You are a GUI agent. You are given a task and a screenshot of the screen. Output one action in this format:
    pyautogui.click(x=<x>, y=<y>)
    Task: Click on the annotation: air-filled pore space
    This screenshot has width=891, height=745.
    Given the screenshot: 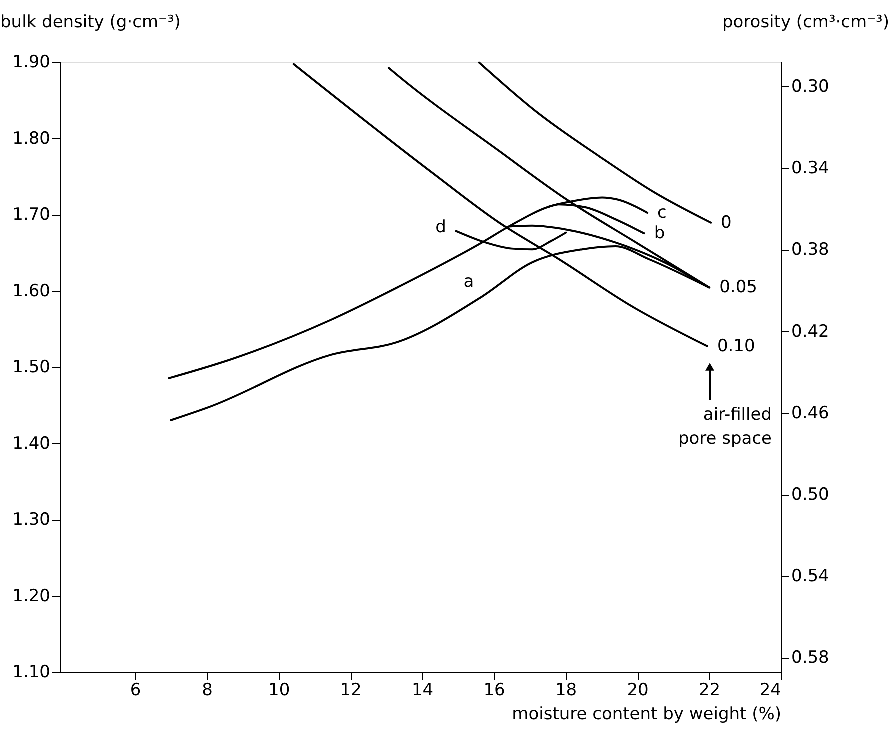 What is the action you would take?
    pyautogui.click(x=725, y=427)
    